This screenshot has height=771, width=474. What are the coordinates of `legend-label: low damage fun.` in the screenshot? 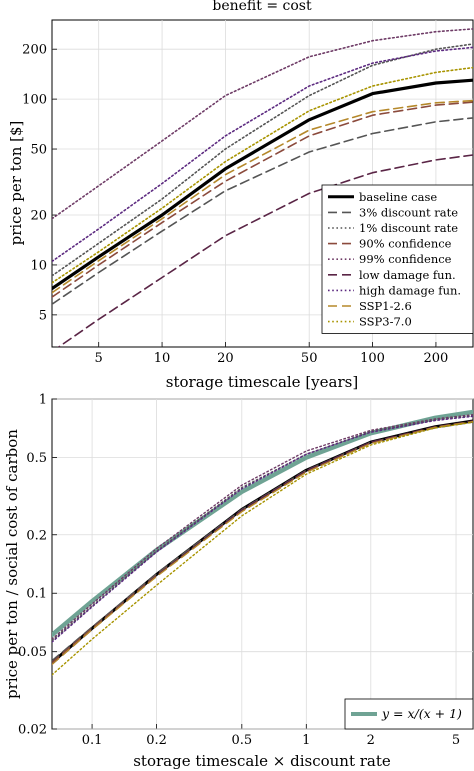 It's located at (407, 275).